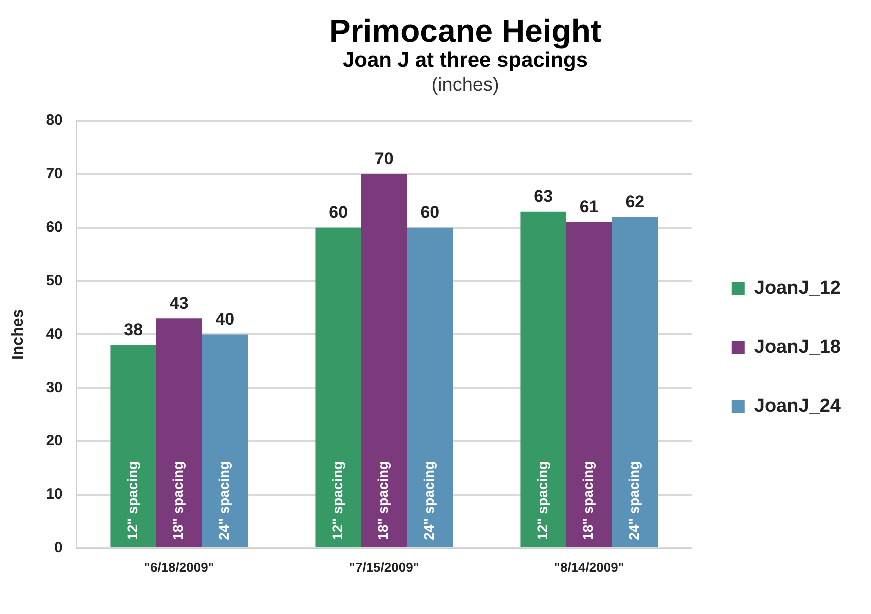 The image size is (871, 614). Describe the element at coordinates (19, 334) in the screenshot. I see `y-axis-title: Inches` at that location.